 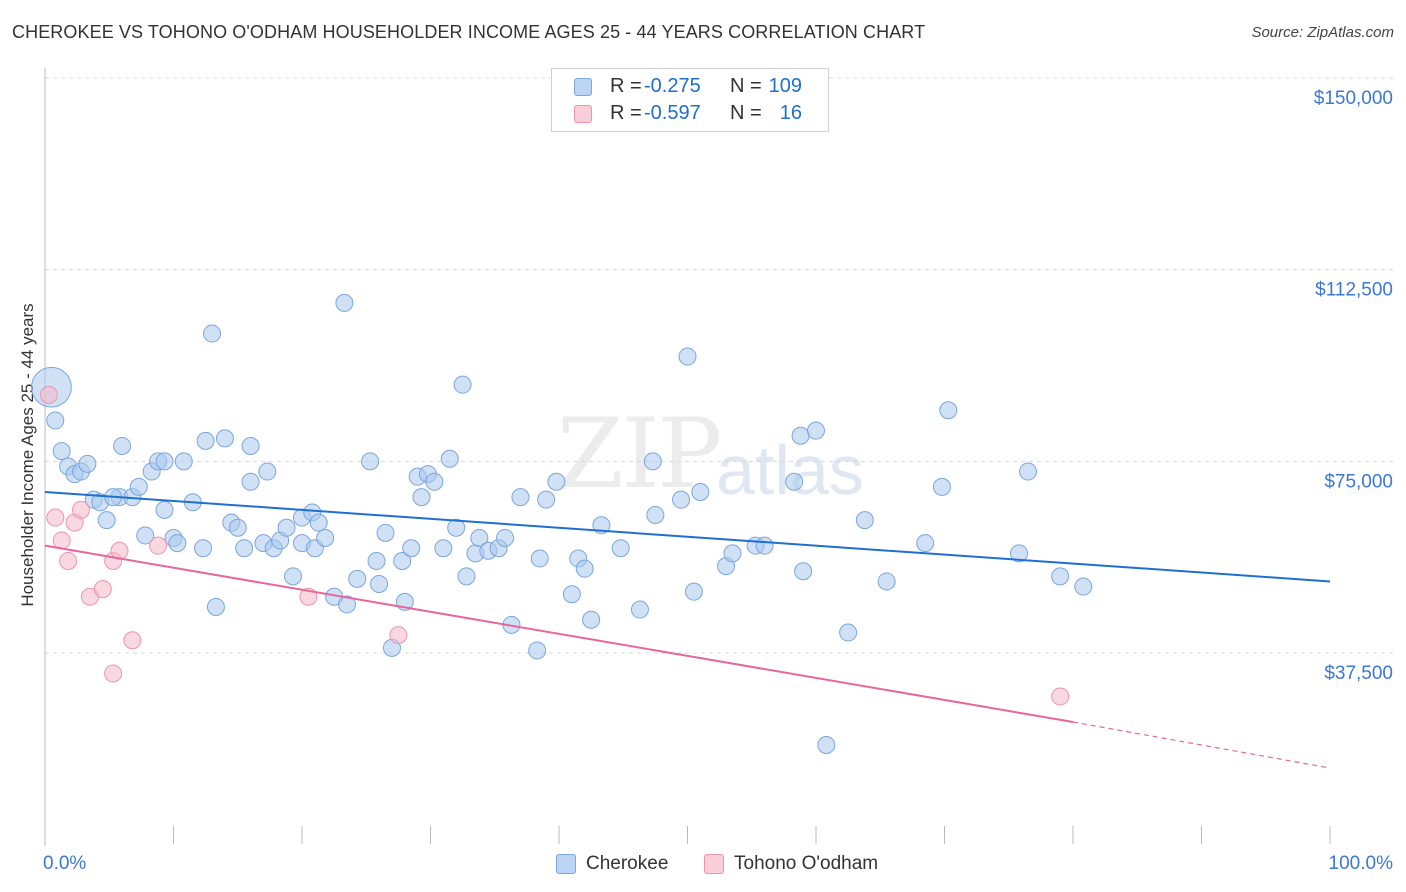 What do you see at coordinates (1353, 98) in the screenshot?
I see `y-tick-label: $150,000` at bounding box center [1353, 98].